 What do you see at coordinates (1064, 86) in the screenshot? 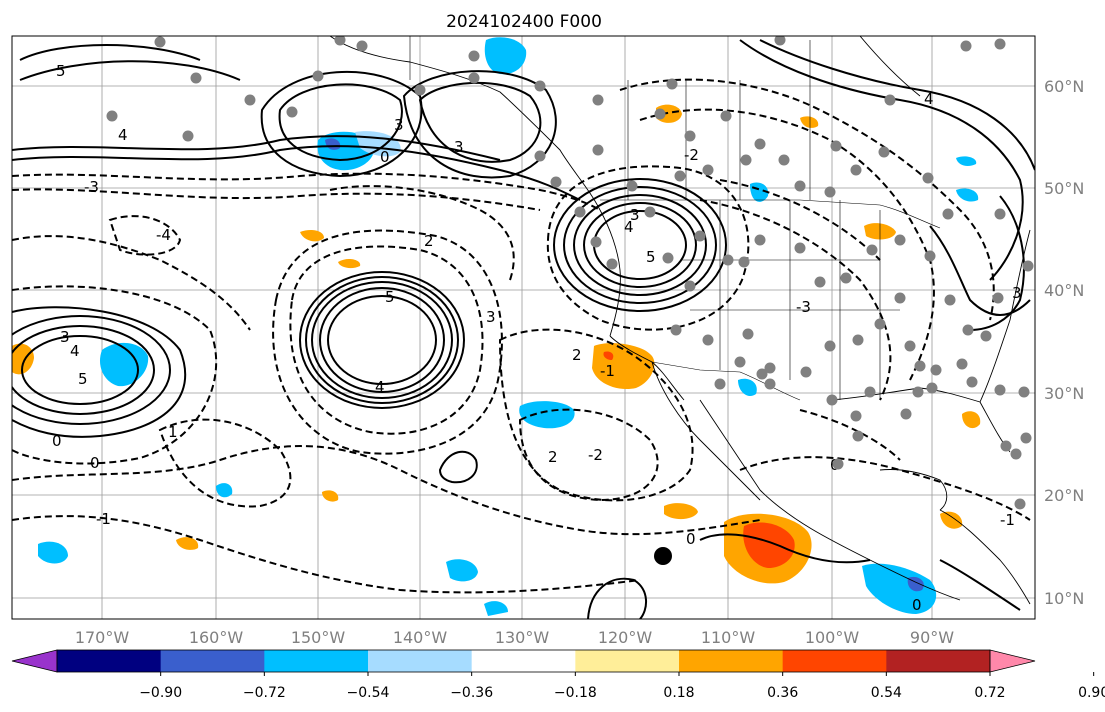
I see `latitude-label: 60°N` at bounding box center [1064, 86].